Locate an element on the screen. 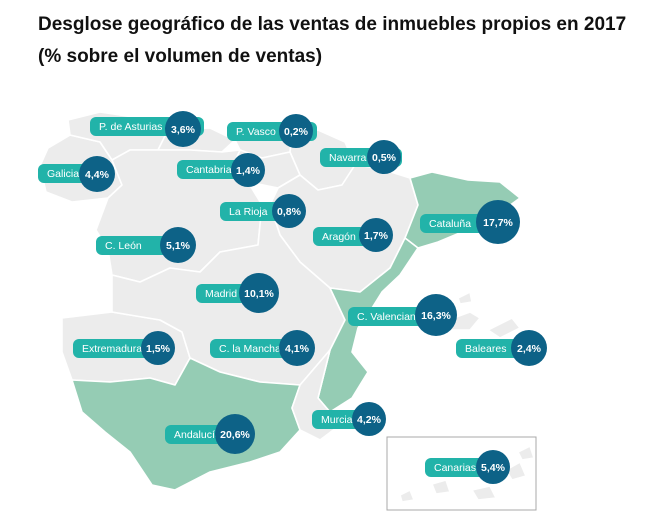  value-badge-aragon is located at coordinates (376, 235).